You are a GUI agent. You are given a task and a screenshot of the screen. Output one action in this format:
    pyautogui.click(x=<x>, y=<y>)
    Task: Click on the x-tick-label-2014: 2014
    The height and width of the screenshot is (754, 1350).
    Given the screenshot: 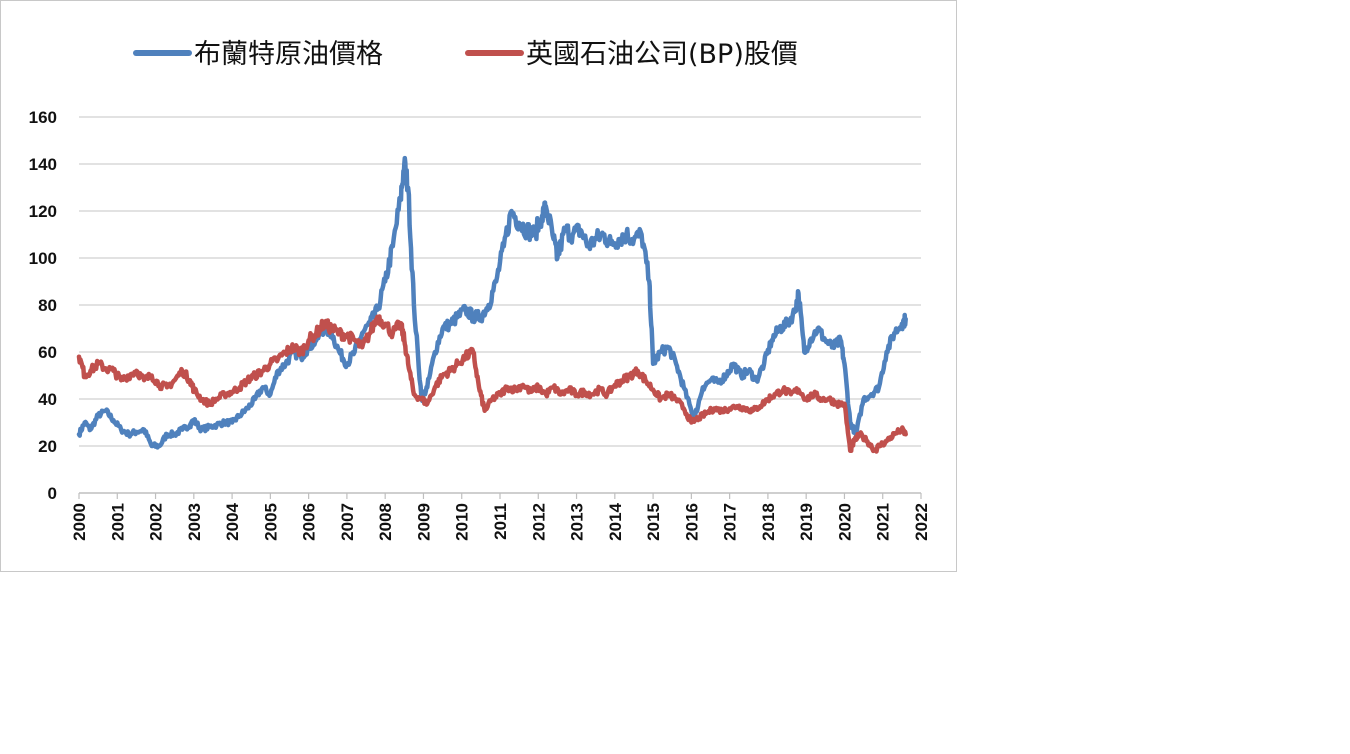 What is the action you would take?
    pyautogui.click(x=615, y=521)
    